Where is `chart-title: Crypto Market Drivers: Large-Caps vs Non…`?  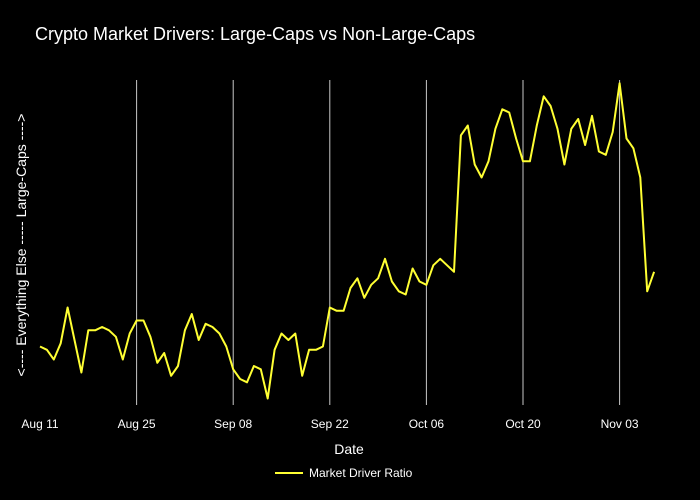
chart-title: Crypto Market Drivers: Large-Caps vs Non… is located at coordinates (255, 34).